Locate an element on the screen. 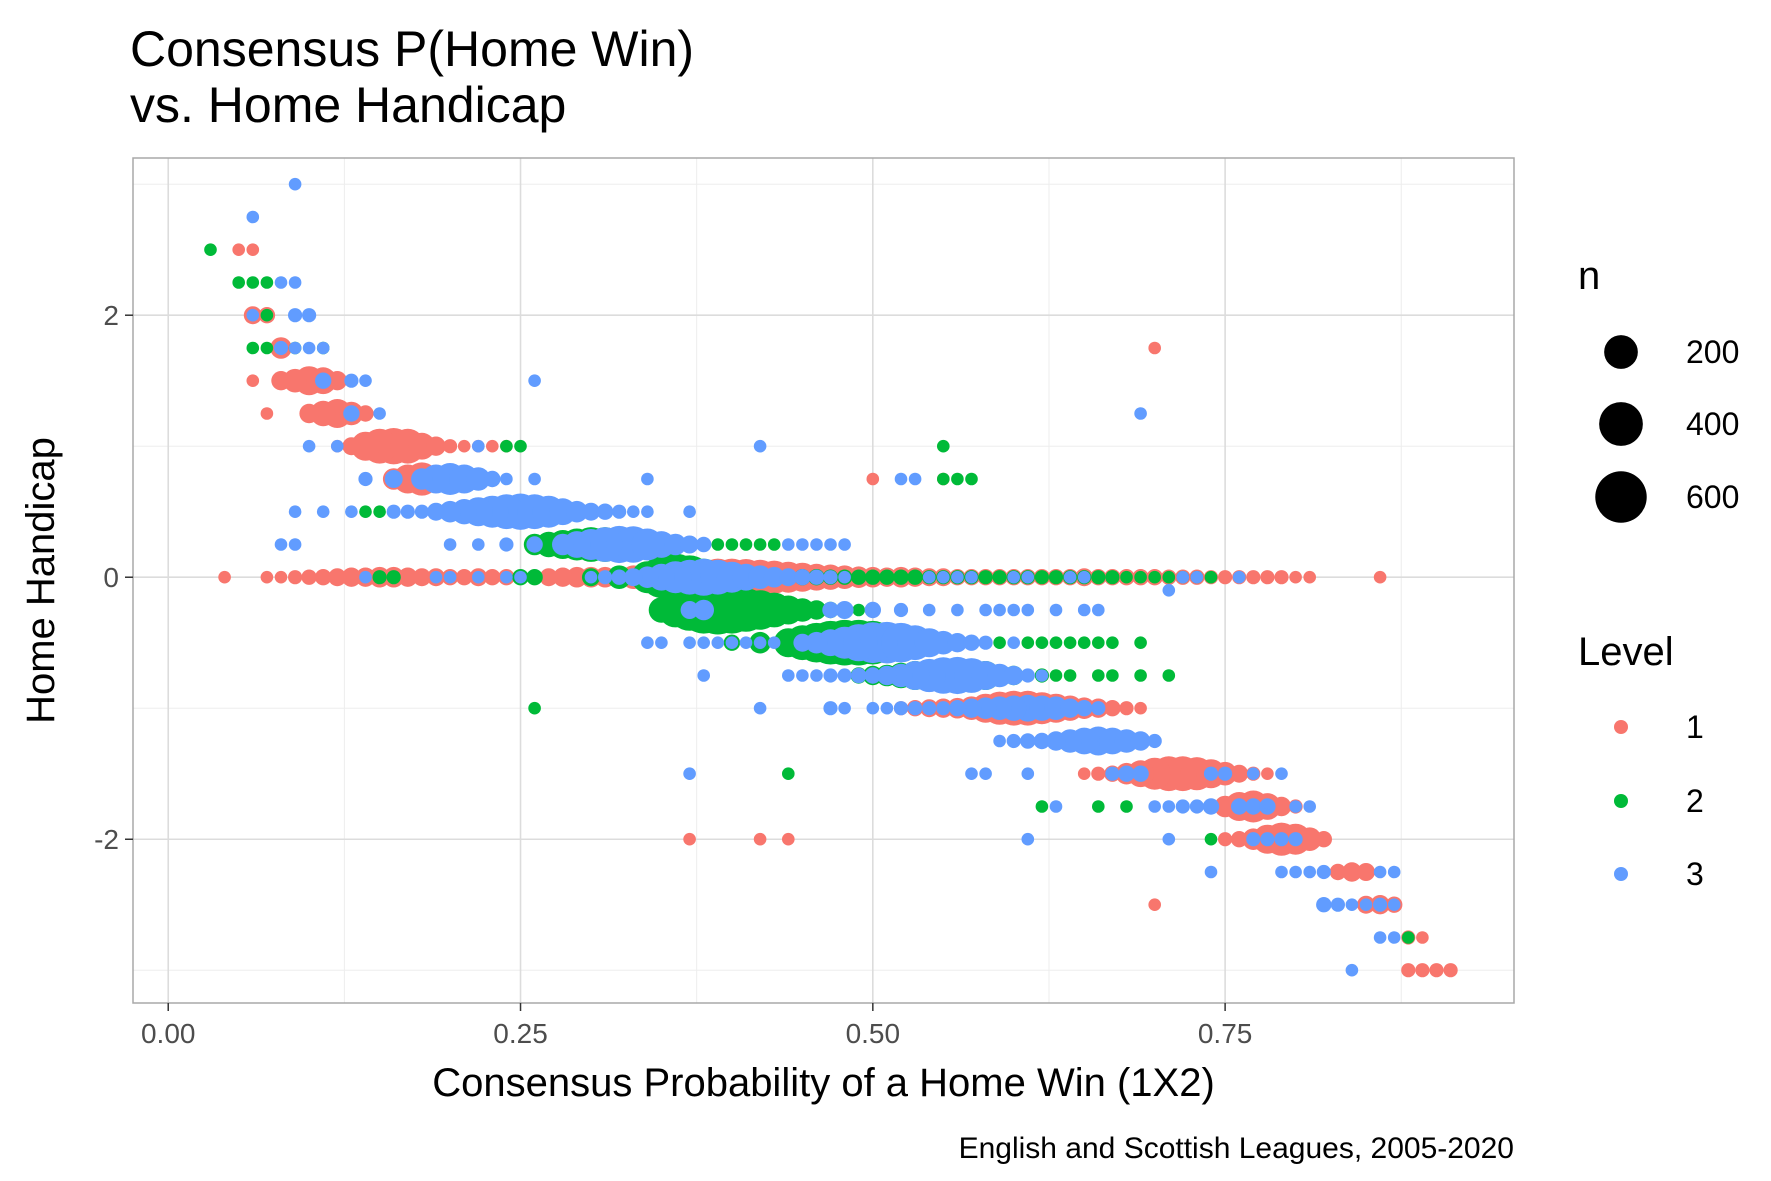  color-legend-label: 3 is located at coordinates (1695, 874).